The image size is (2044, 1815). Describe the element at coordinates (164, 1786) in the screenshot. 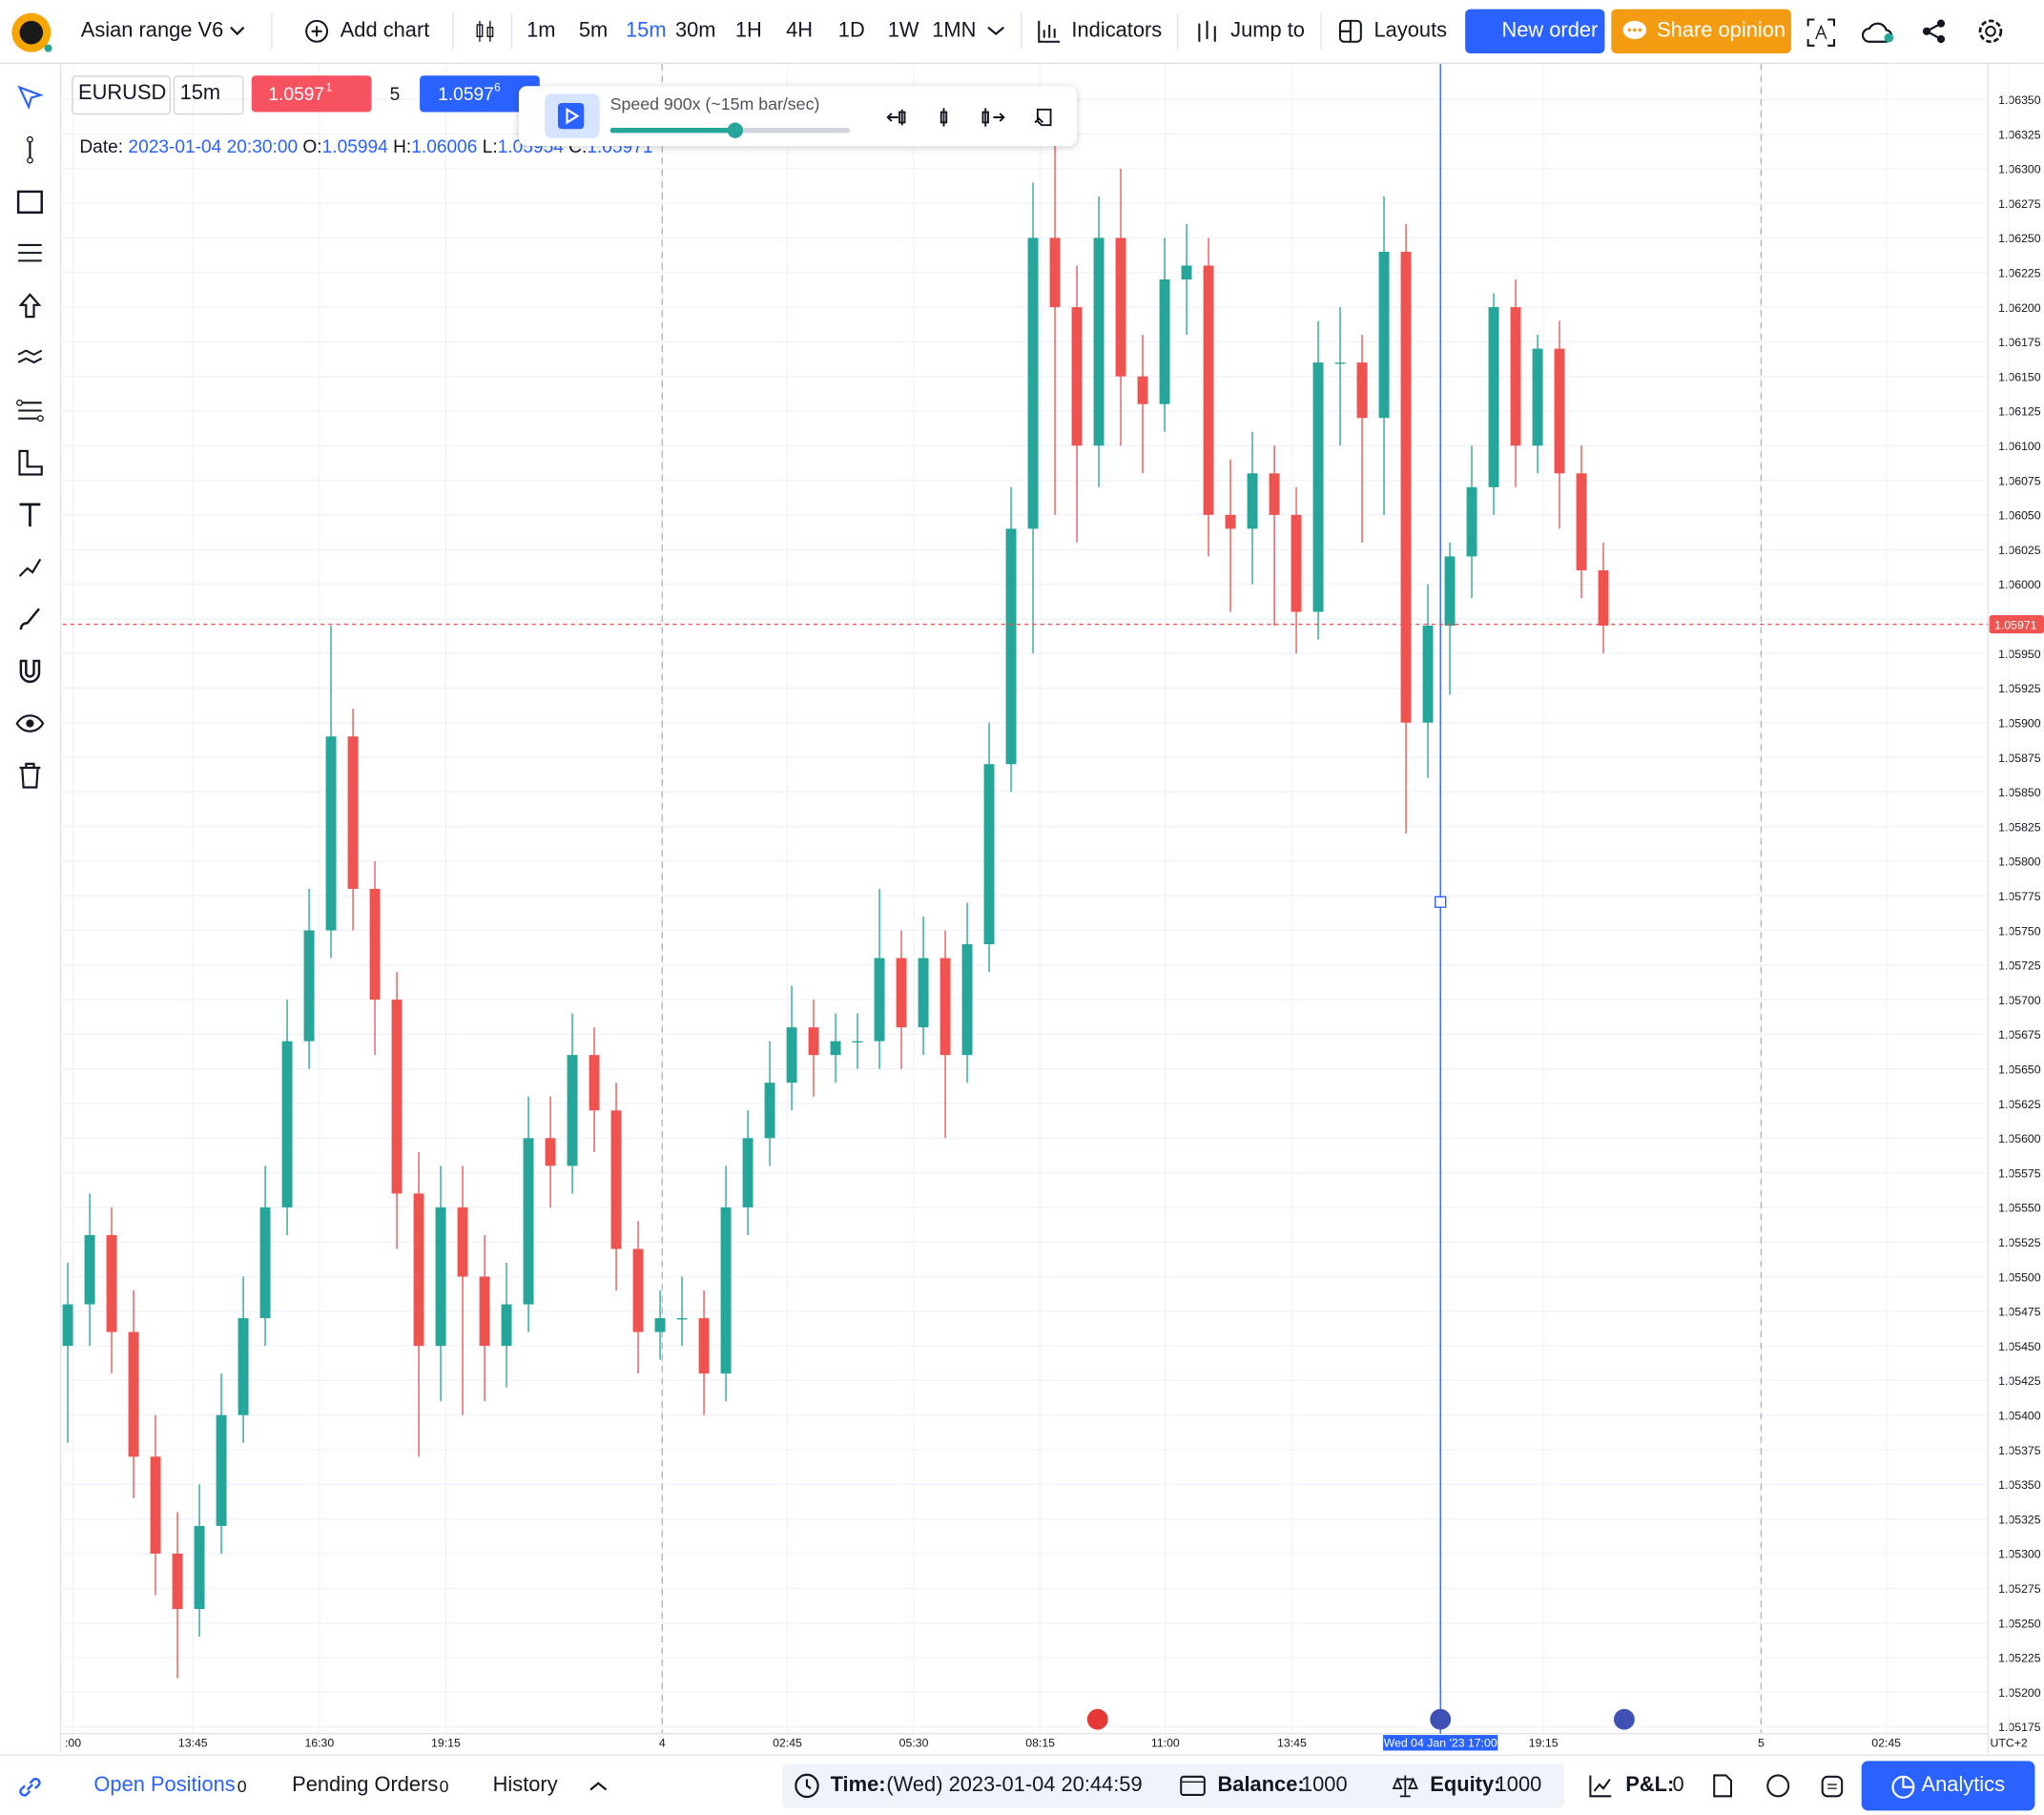

I see `open-positions: Open Positions` at that location.